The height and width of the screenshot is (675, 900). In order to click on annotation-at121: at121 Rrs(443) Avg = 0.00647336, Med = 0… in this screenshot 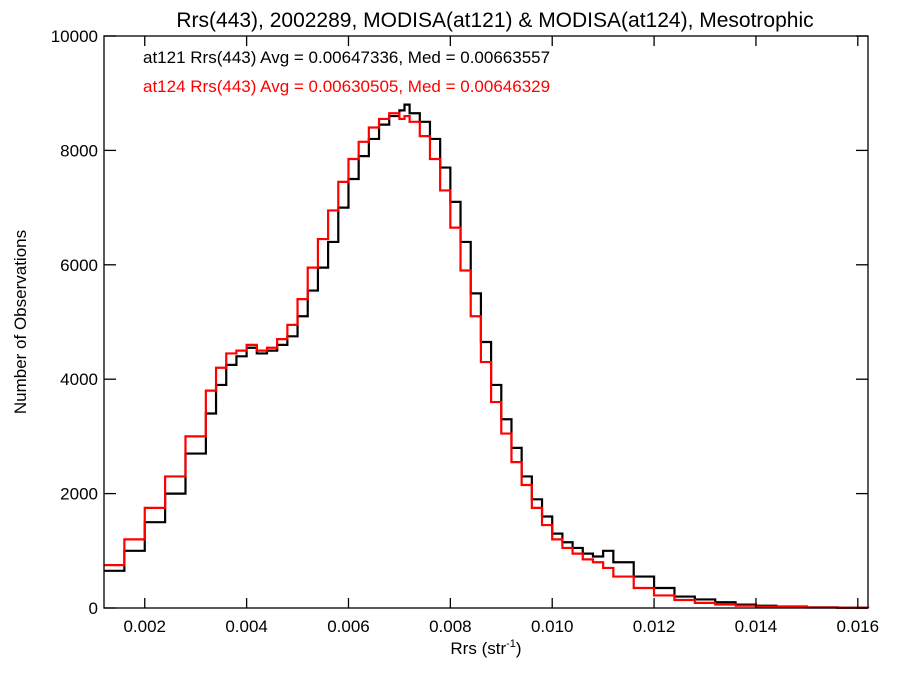, I will do `click(346, 57)`.